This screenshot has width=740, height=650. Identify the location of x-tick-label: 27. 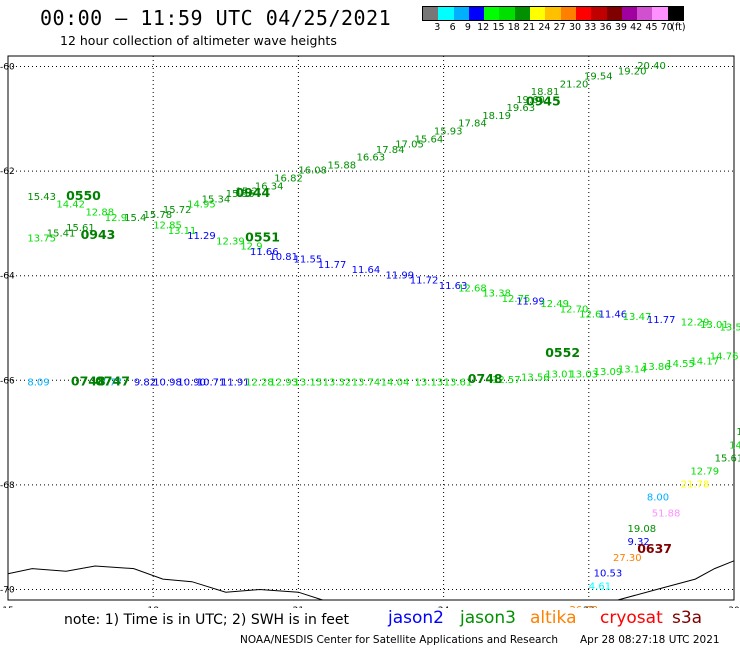
(588, 607).